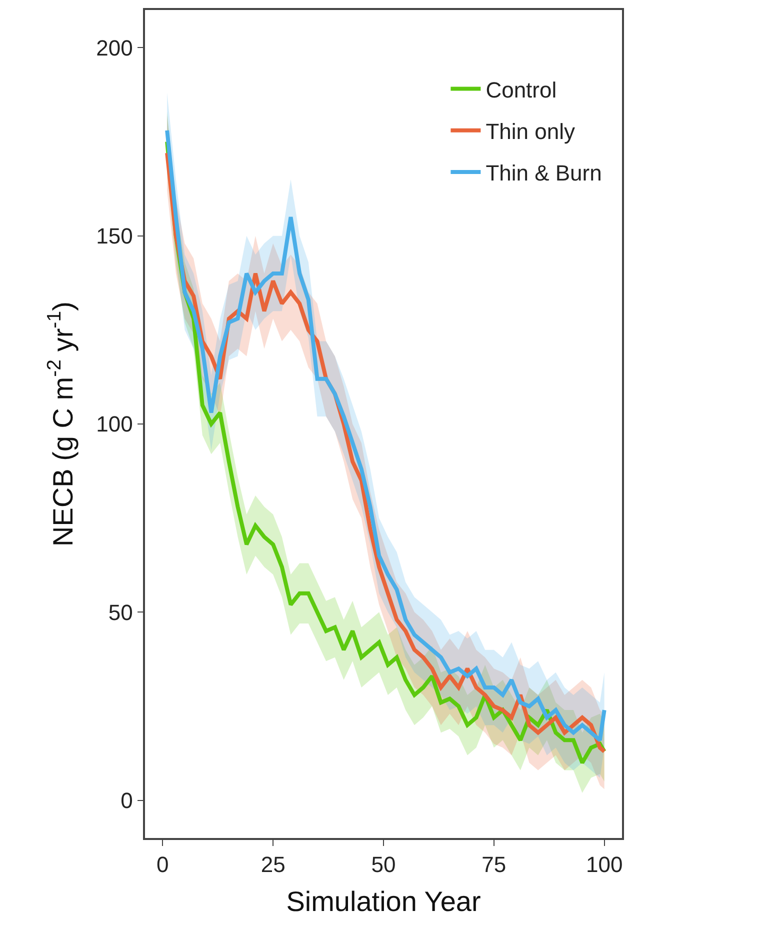  Describe the element at coordinates (383, 865) in the screenshot. I see `x-tick-label: 50` at that location.